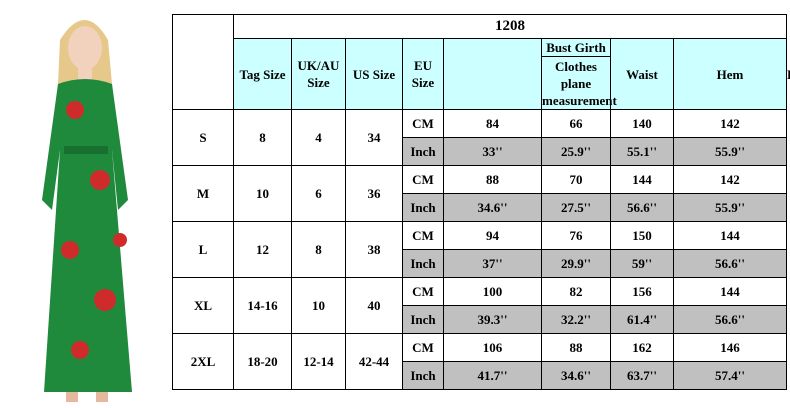 This screenshot has height=408, width=790. What do you see at coordinates (510, 26) in the screenshot?
I see `table-title: 1208` at bounding box center [510, 26].